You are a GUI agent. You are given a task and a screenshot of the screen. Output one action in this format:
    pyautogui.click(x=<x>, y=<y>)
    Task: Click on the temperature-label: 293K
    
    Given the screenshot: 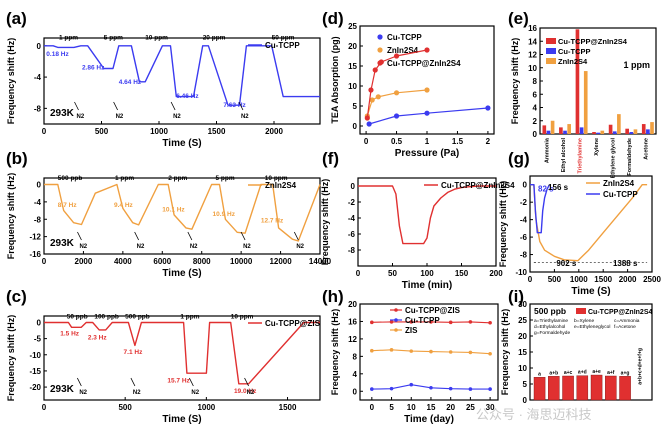 What is the action you would take?
    pyautogui.click(x=62, y=243)
    